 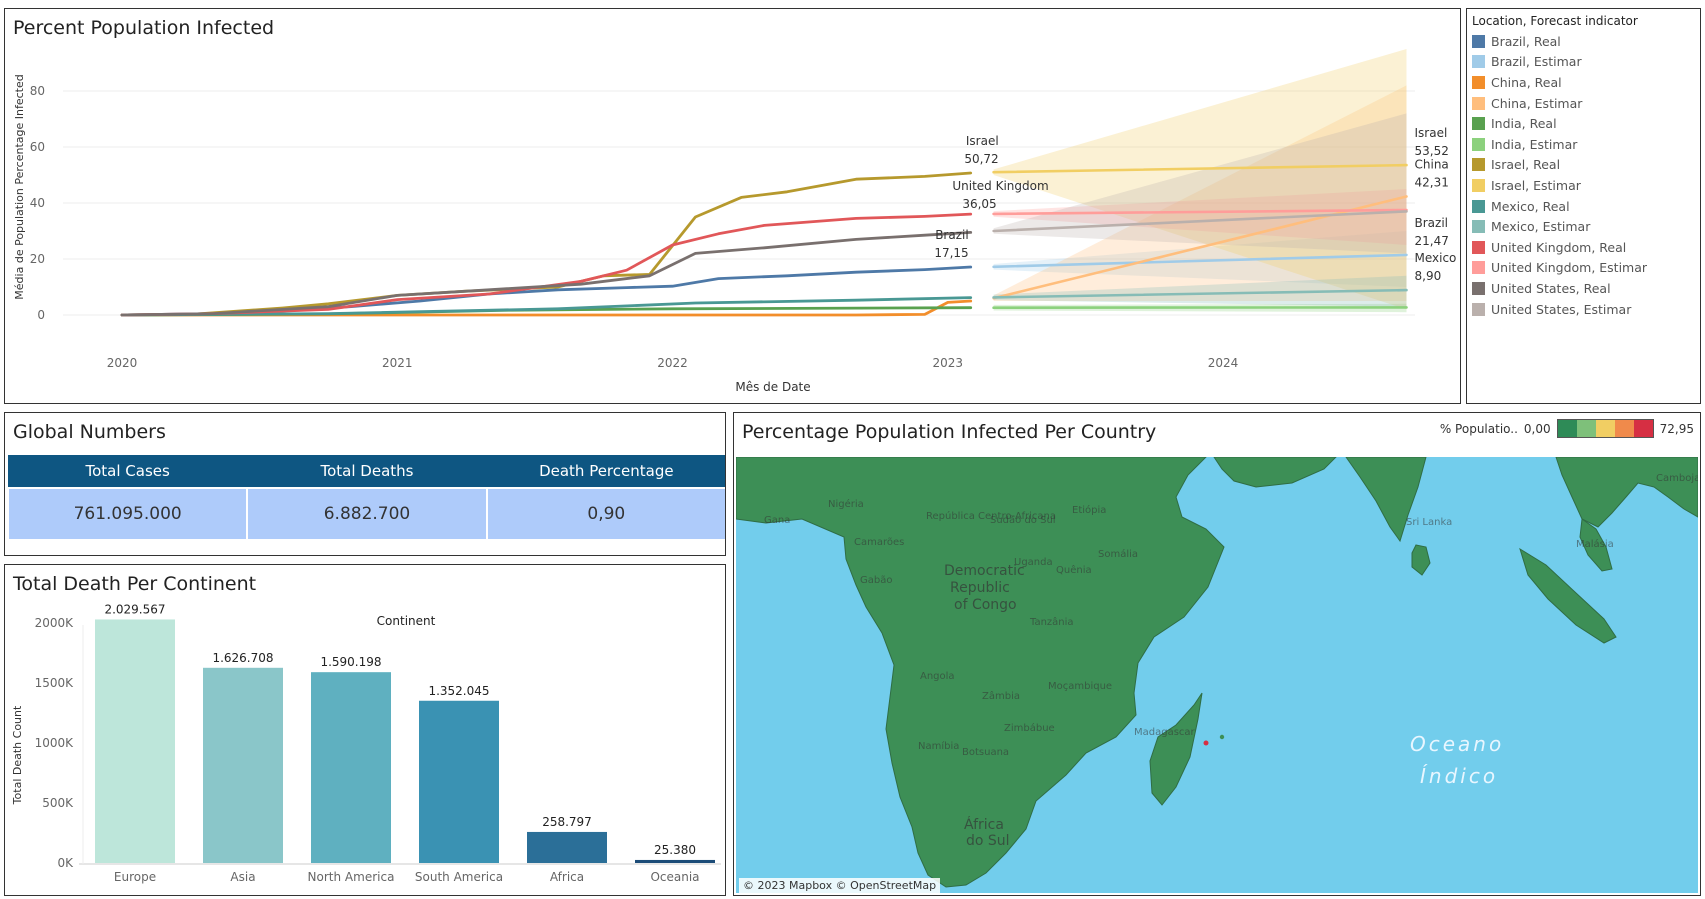 I want to click on bar-value-label: 258.797, so click(x=567, y=822).